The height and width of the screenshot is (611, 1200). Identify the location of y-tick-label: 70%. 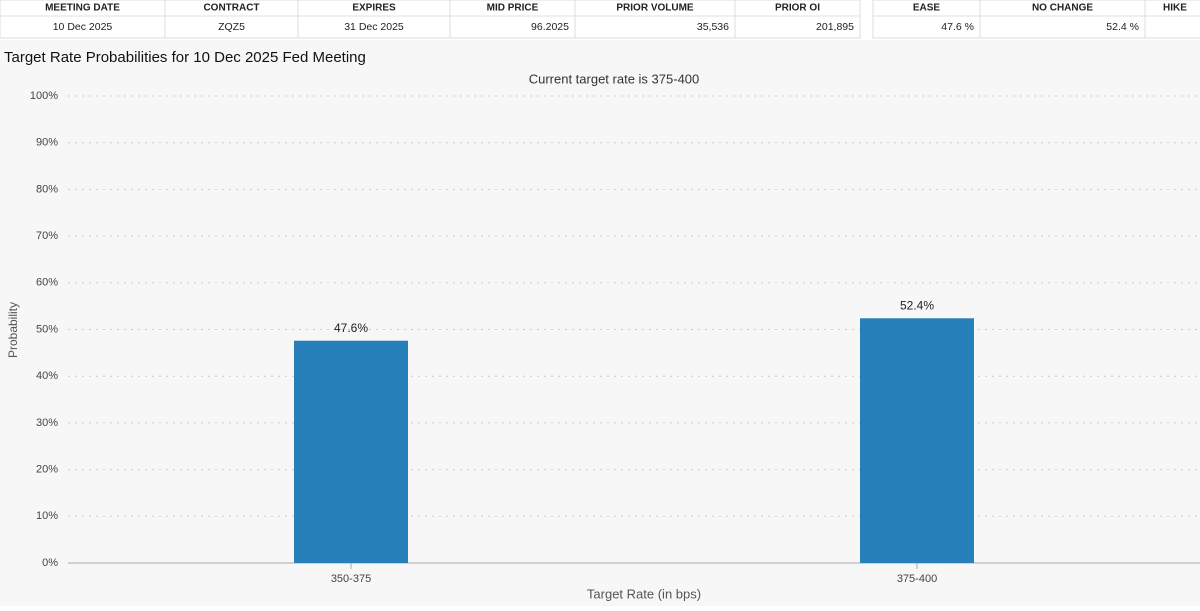
(47, 236).